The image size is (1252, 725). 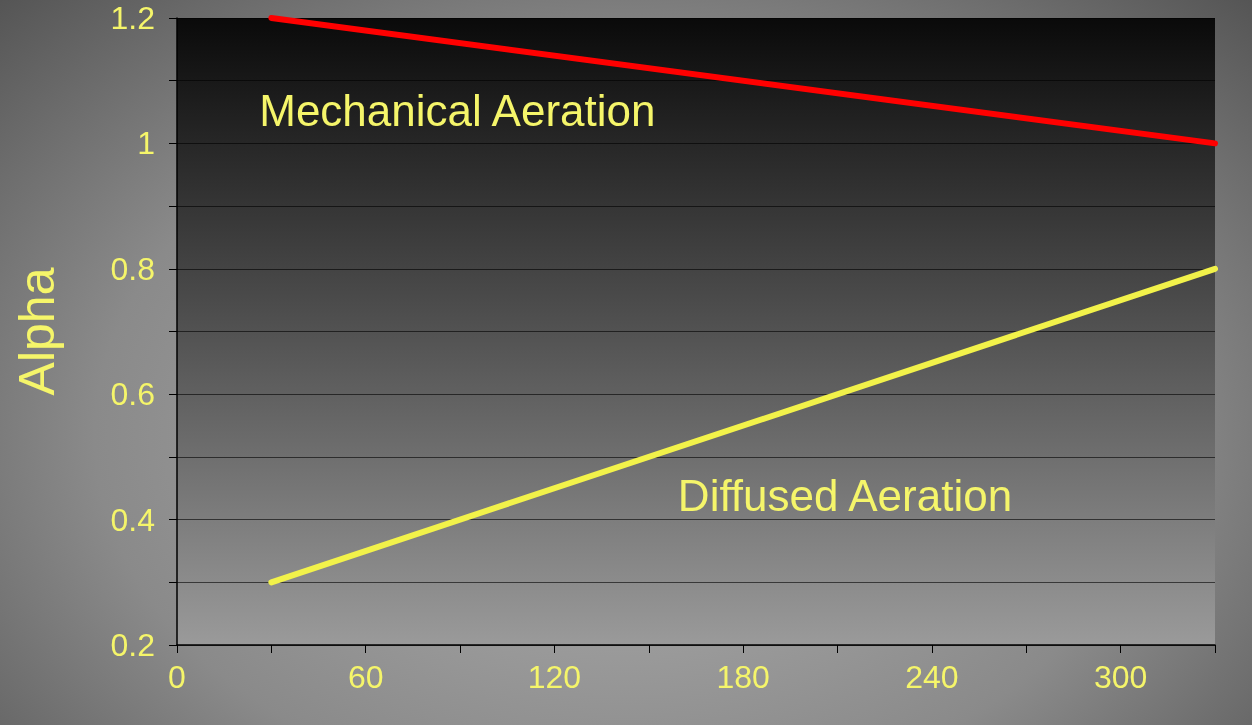 What do you see at coordinates (132, 645) in the screenshot?
I see `y-tick-label: 0.2` at bounding box center [132, 645].